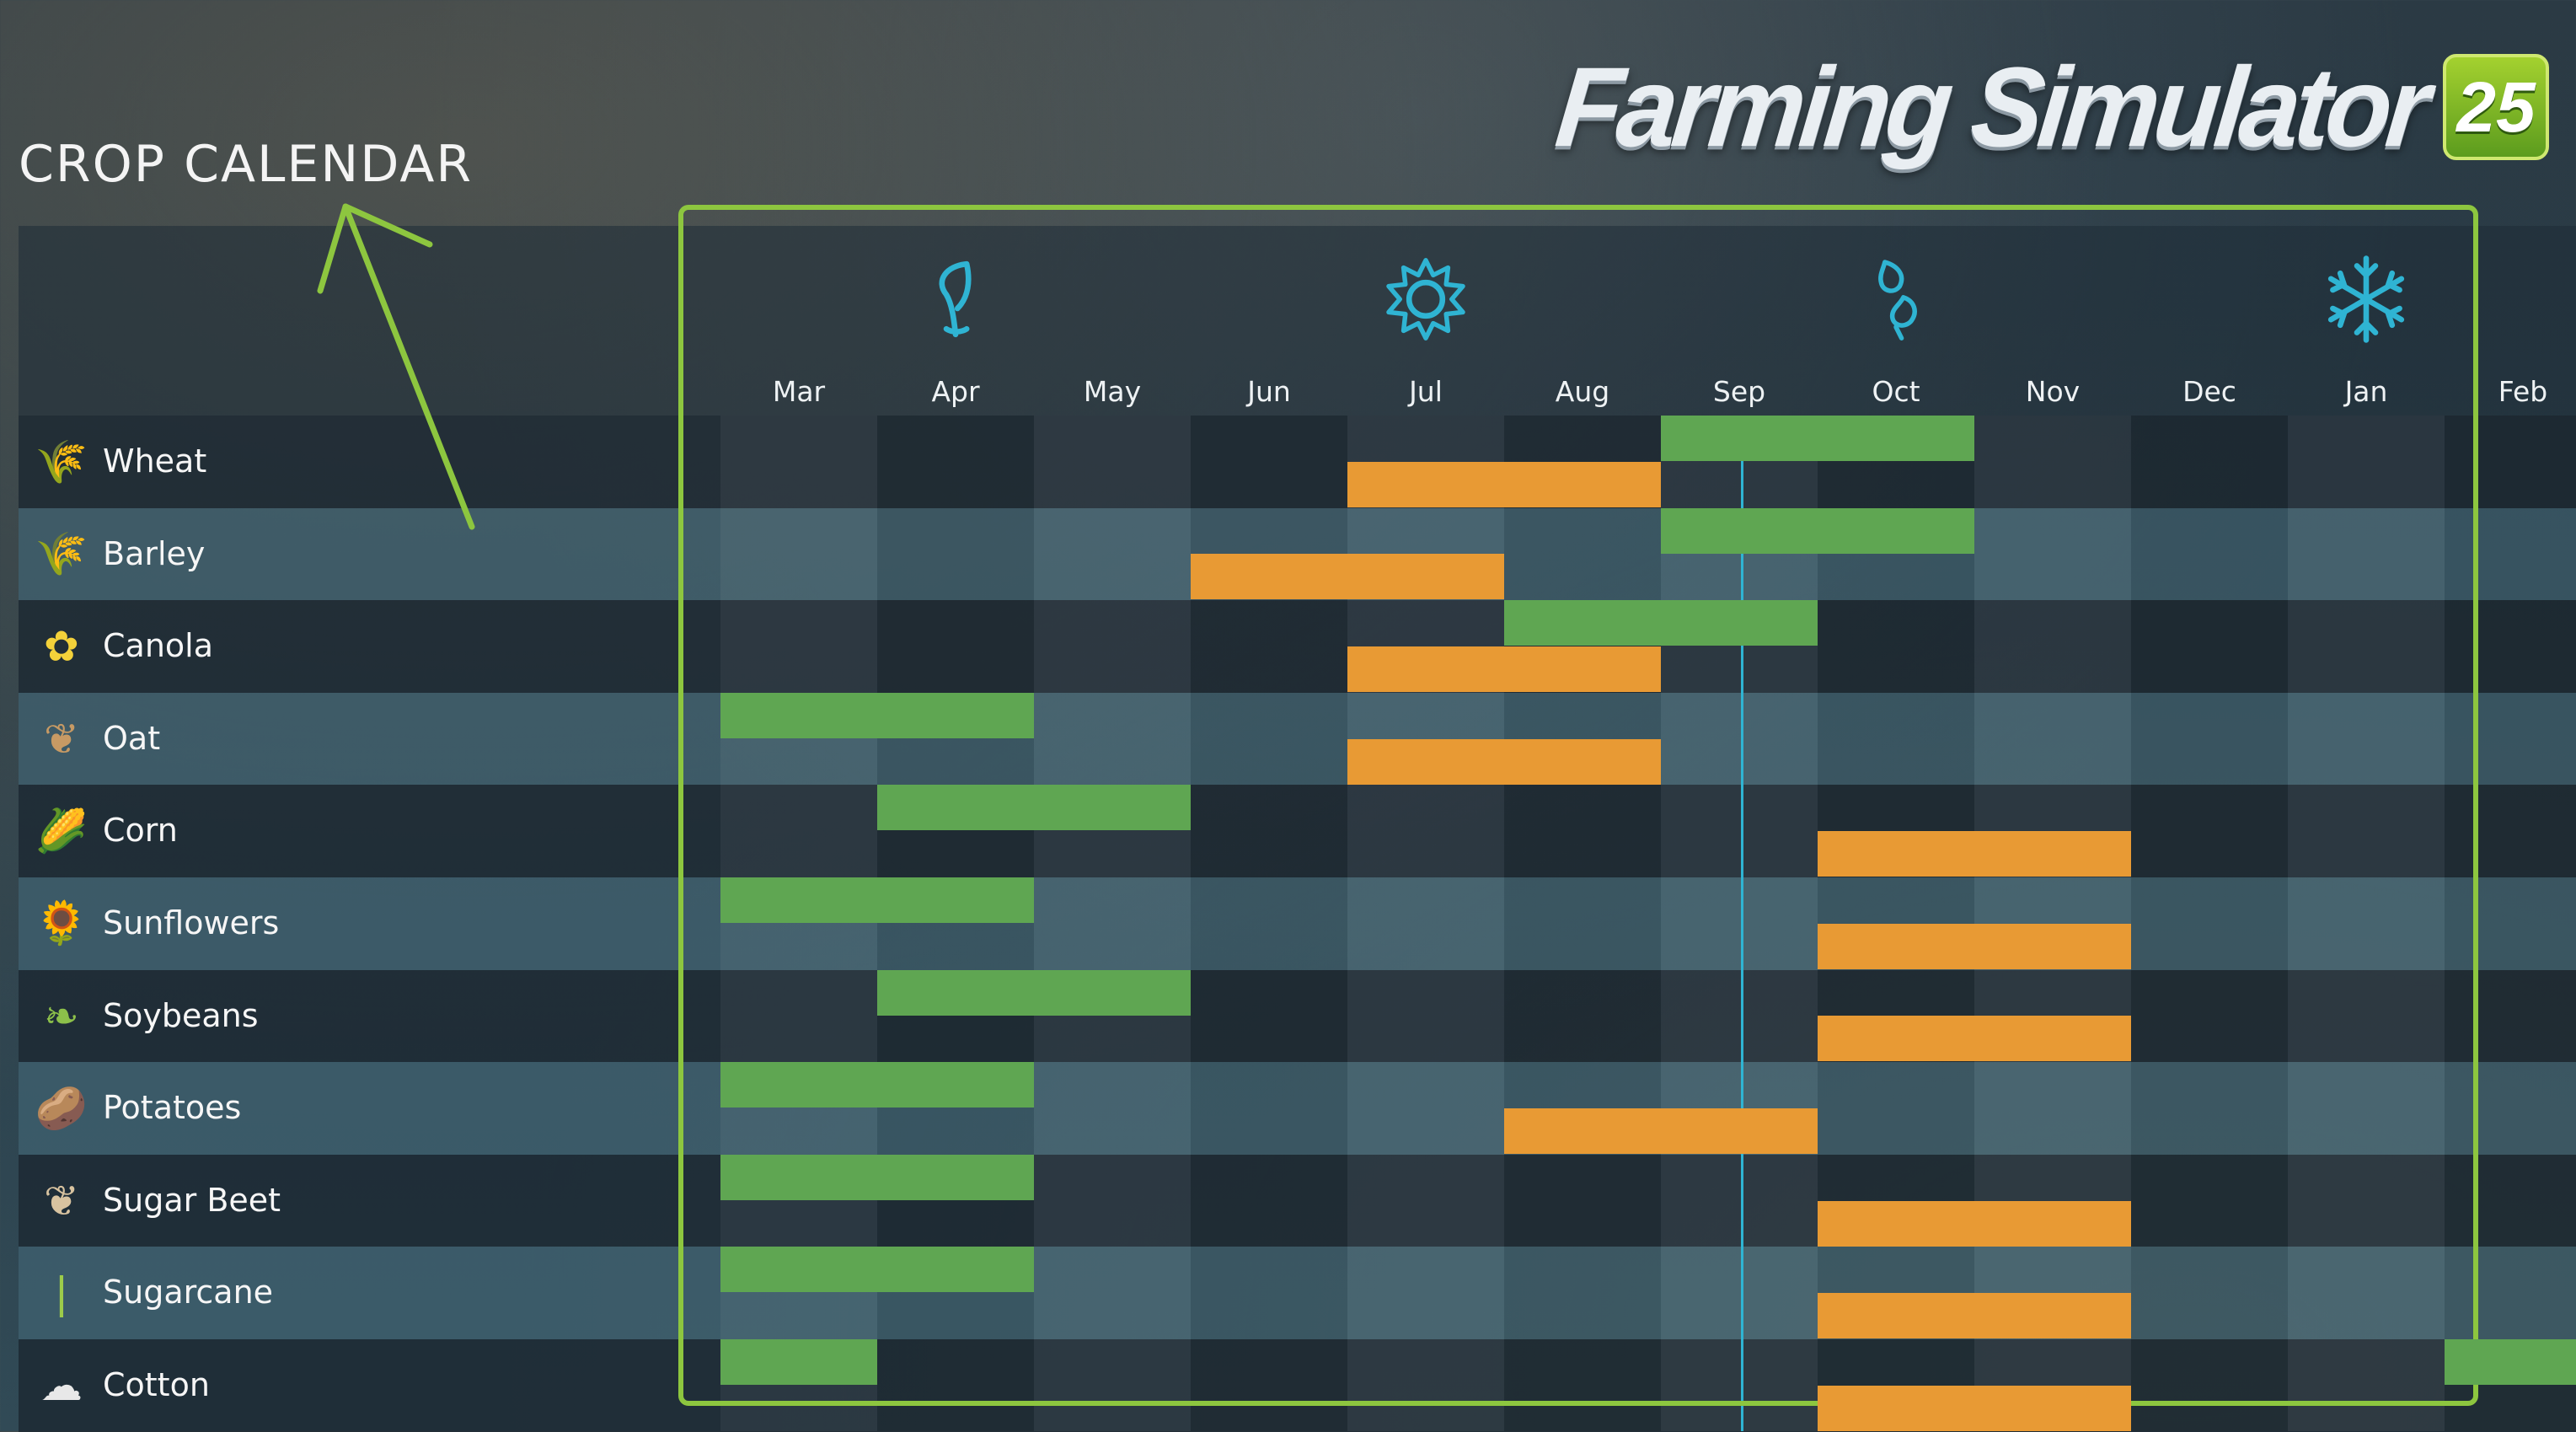 The height and width of the screenshot is (1432, 2576). Describe the element at coordinates (1297, 739) in the screenshot. I see `crop-row: ❦ Oat` at that location.